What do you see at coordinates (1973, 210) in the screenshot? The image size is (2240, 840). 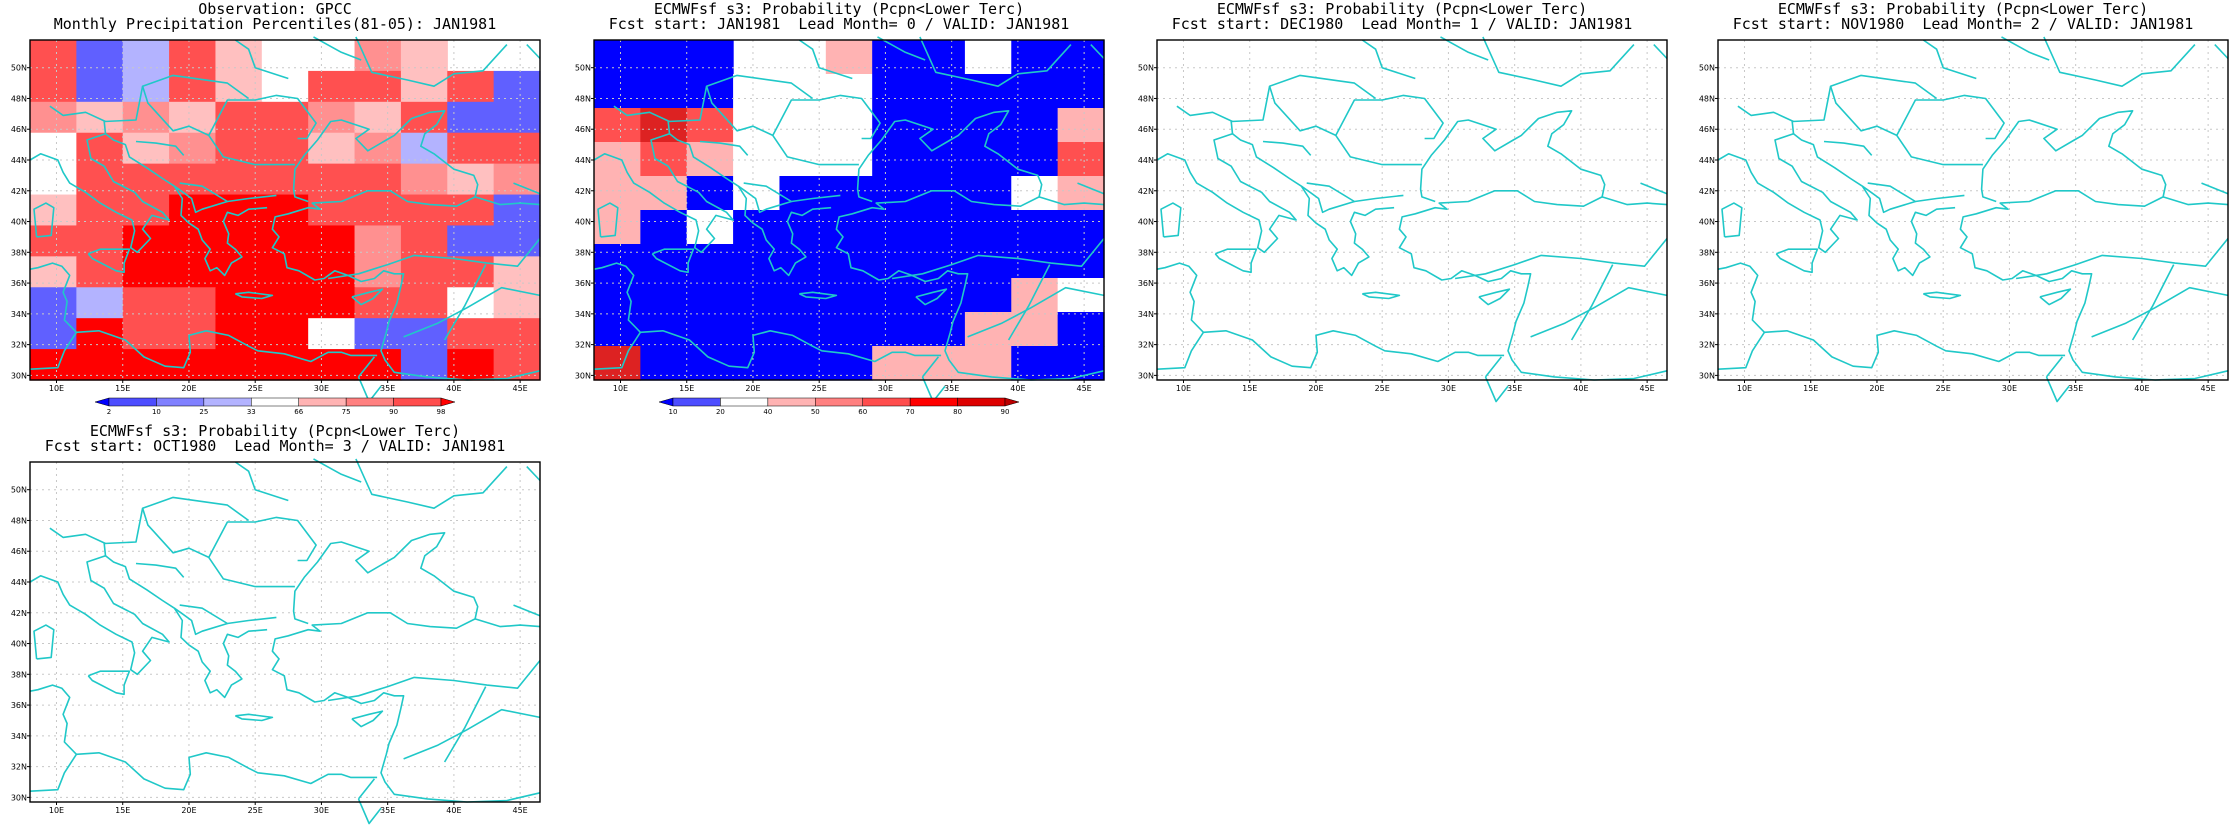 I see `graticule` at bounding box center [1973, 210].